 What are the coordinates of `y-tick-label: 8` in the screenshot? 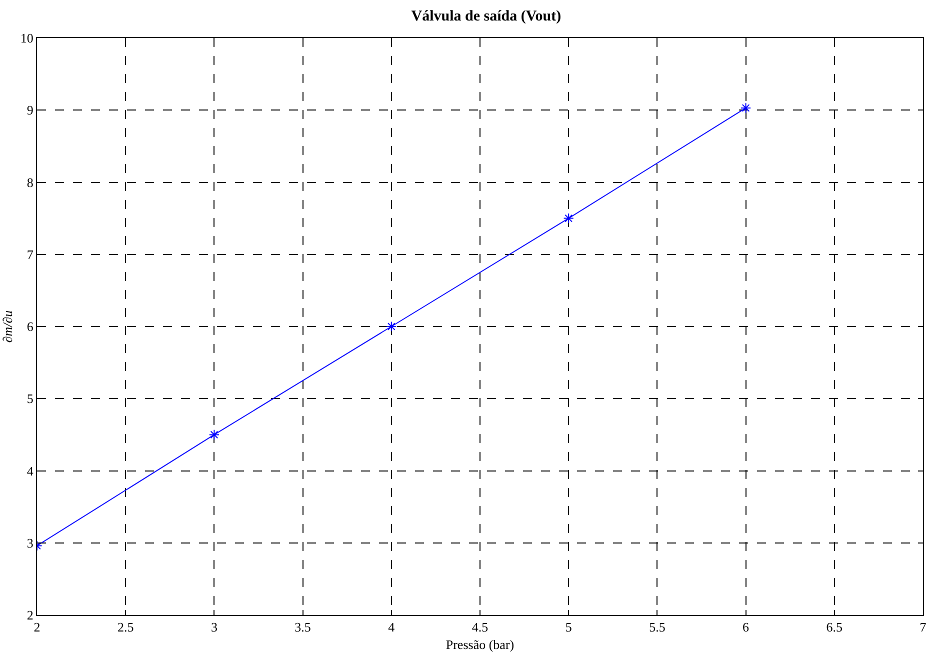 It's located at (30, 182).